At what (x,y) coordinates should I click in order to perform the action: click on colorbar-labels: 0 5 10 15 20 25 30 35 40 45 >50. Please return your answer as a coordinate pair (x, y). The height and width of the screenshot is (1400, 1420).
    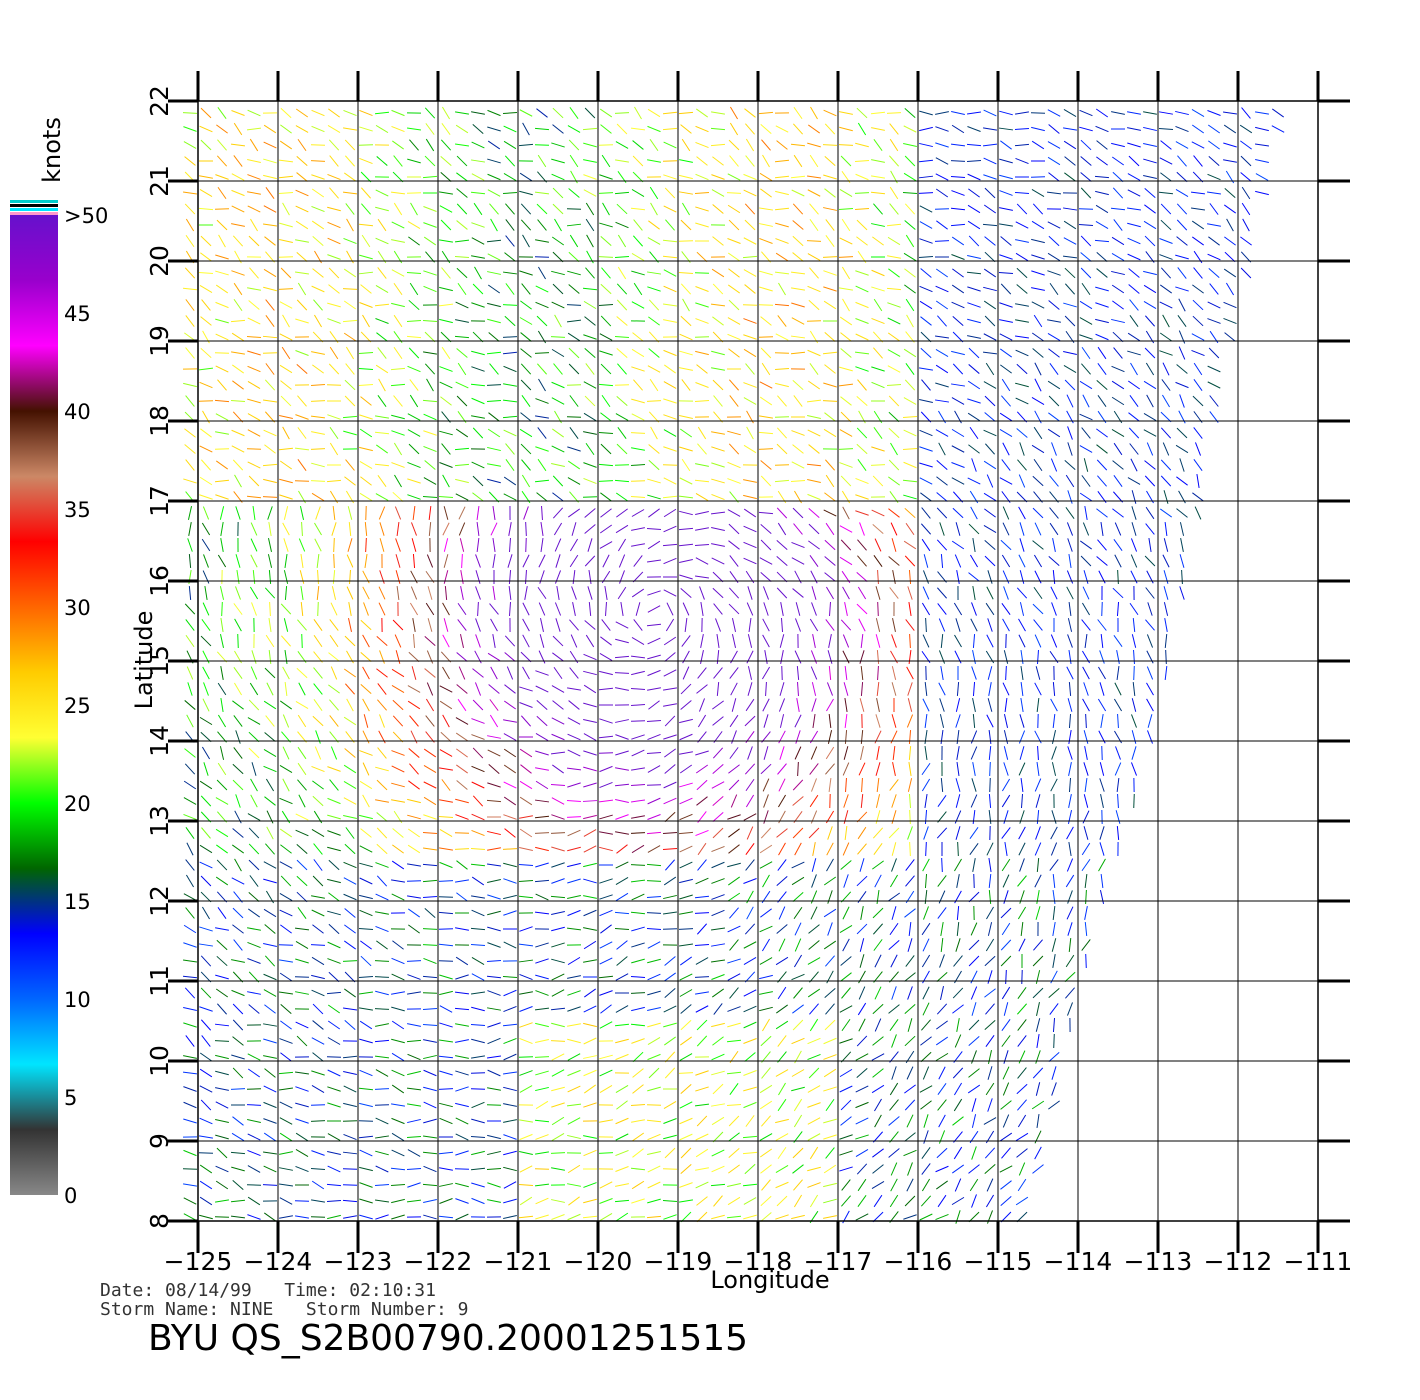
    Looking at the image, I should click on (86, 706).